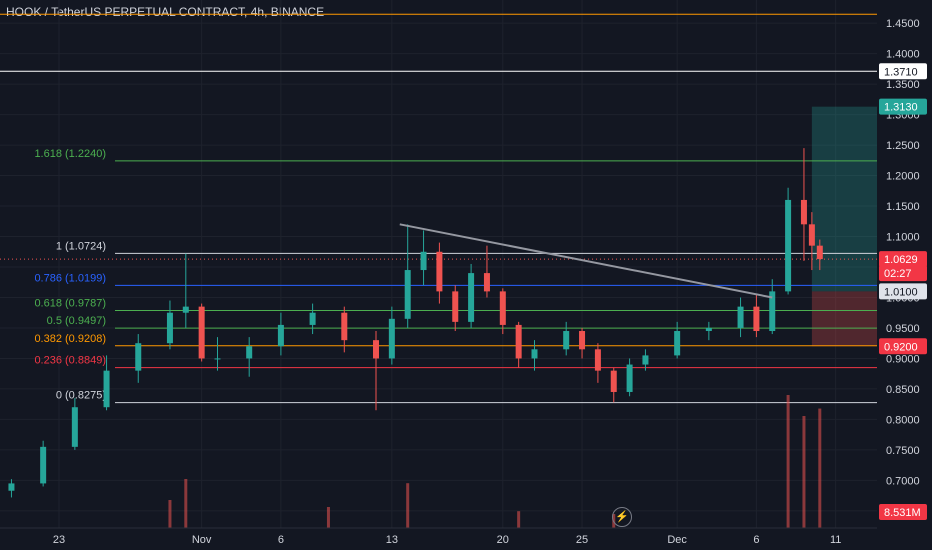  I want to click on y-tick-label: 1.4500, so click(903, 24).